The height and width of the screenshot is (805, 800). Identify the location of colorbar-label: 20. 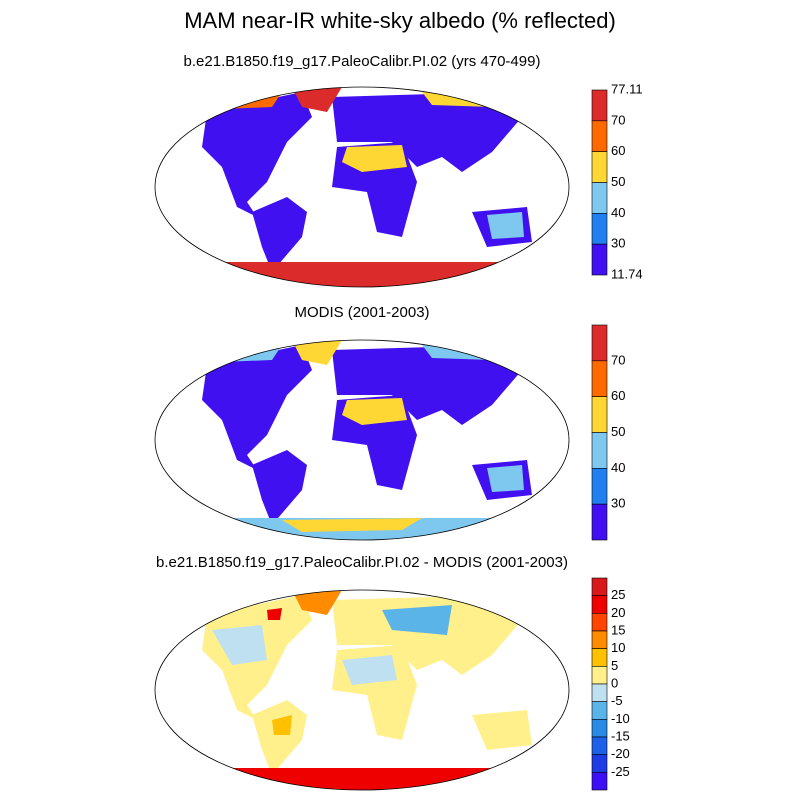
(618, 612).